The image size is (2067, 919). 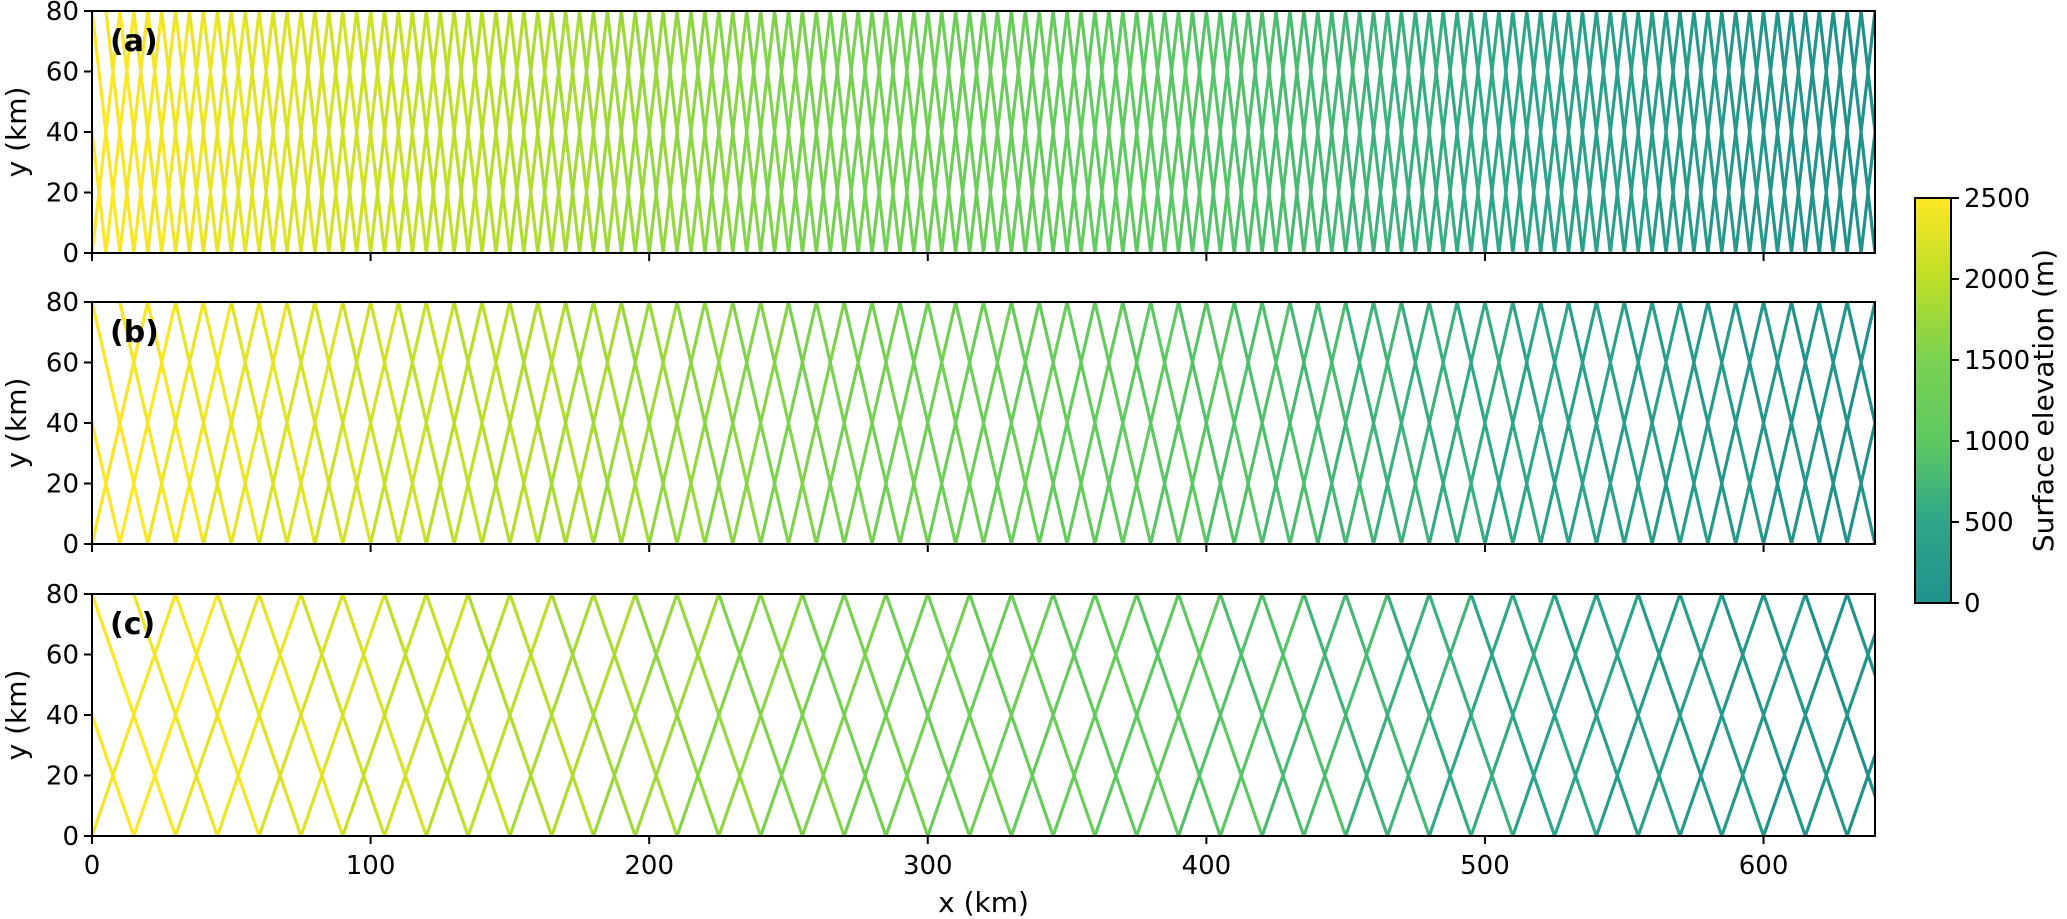 I want to click on x-tick-label: 0, so click(x=92, y=866).